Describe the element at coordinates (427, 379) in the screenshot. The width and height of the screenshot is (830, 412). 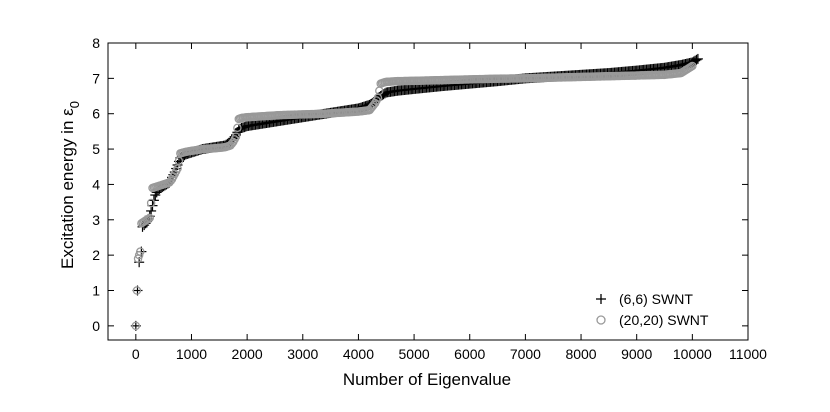
I see `x-axis-label: Number of Eigenvalue` at that location.